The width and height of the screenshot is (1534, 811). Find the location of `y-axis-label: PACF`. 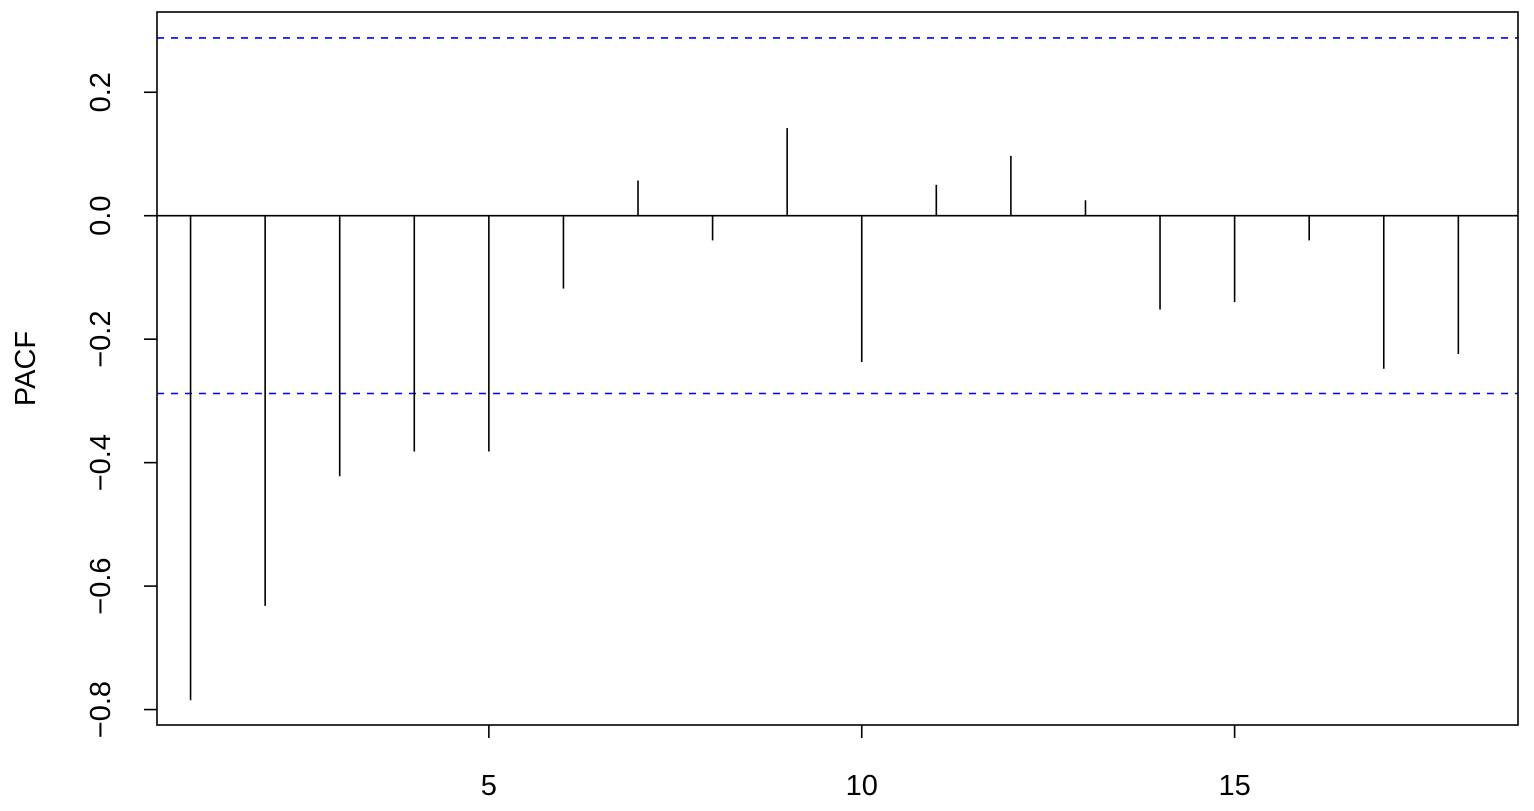

y-axis-label: PACF is located at coordinates (26, 368).